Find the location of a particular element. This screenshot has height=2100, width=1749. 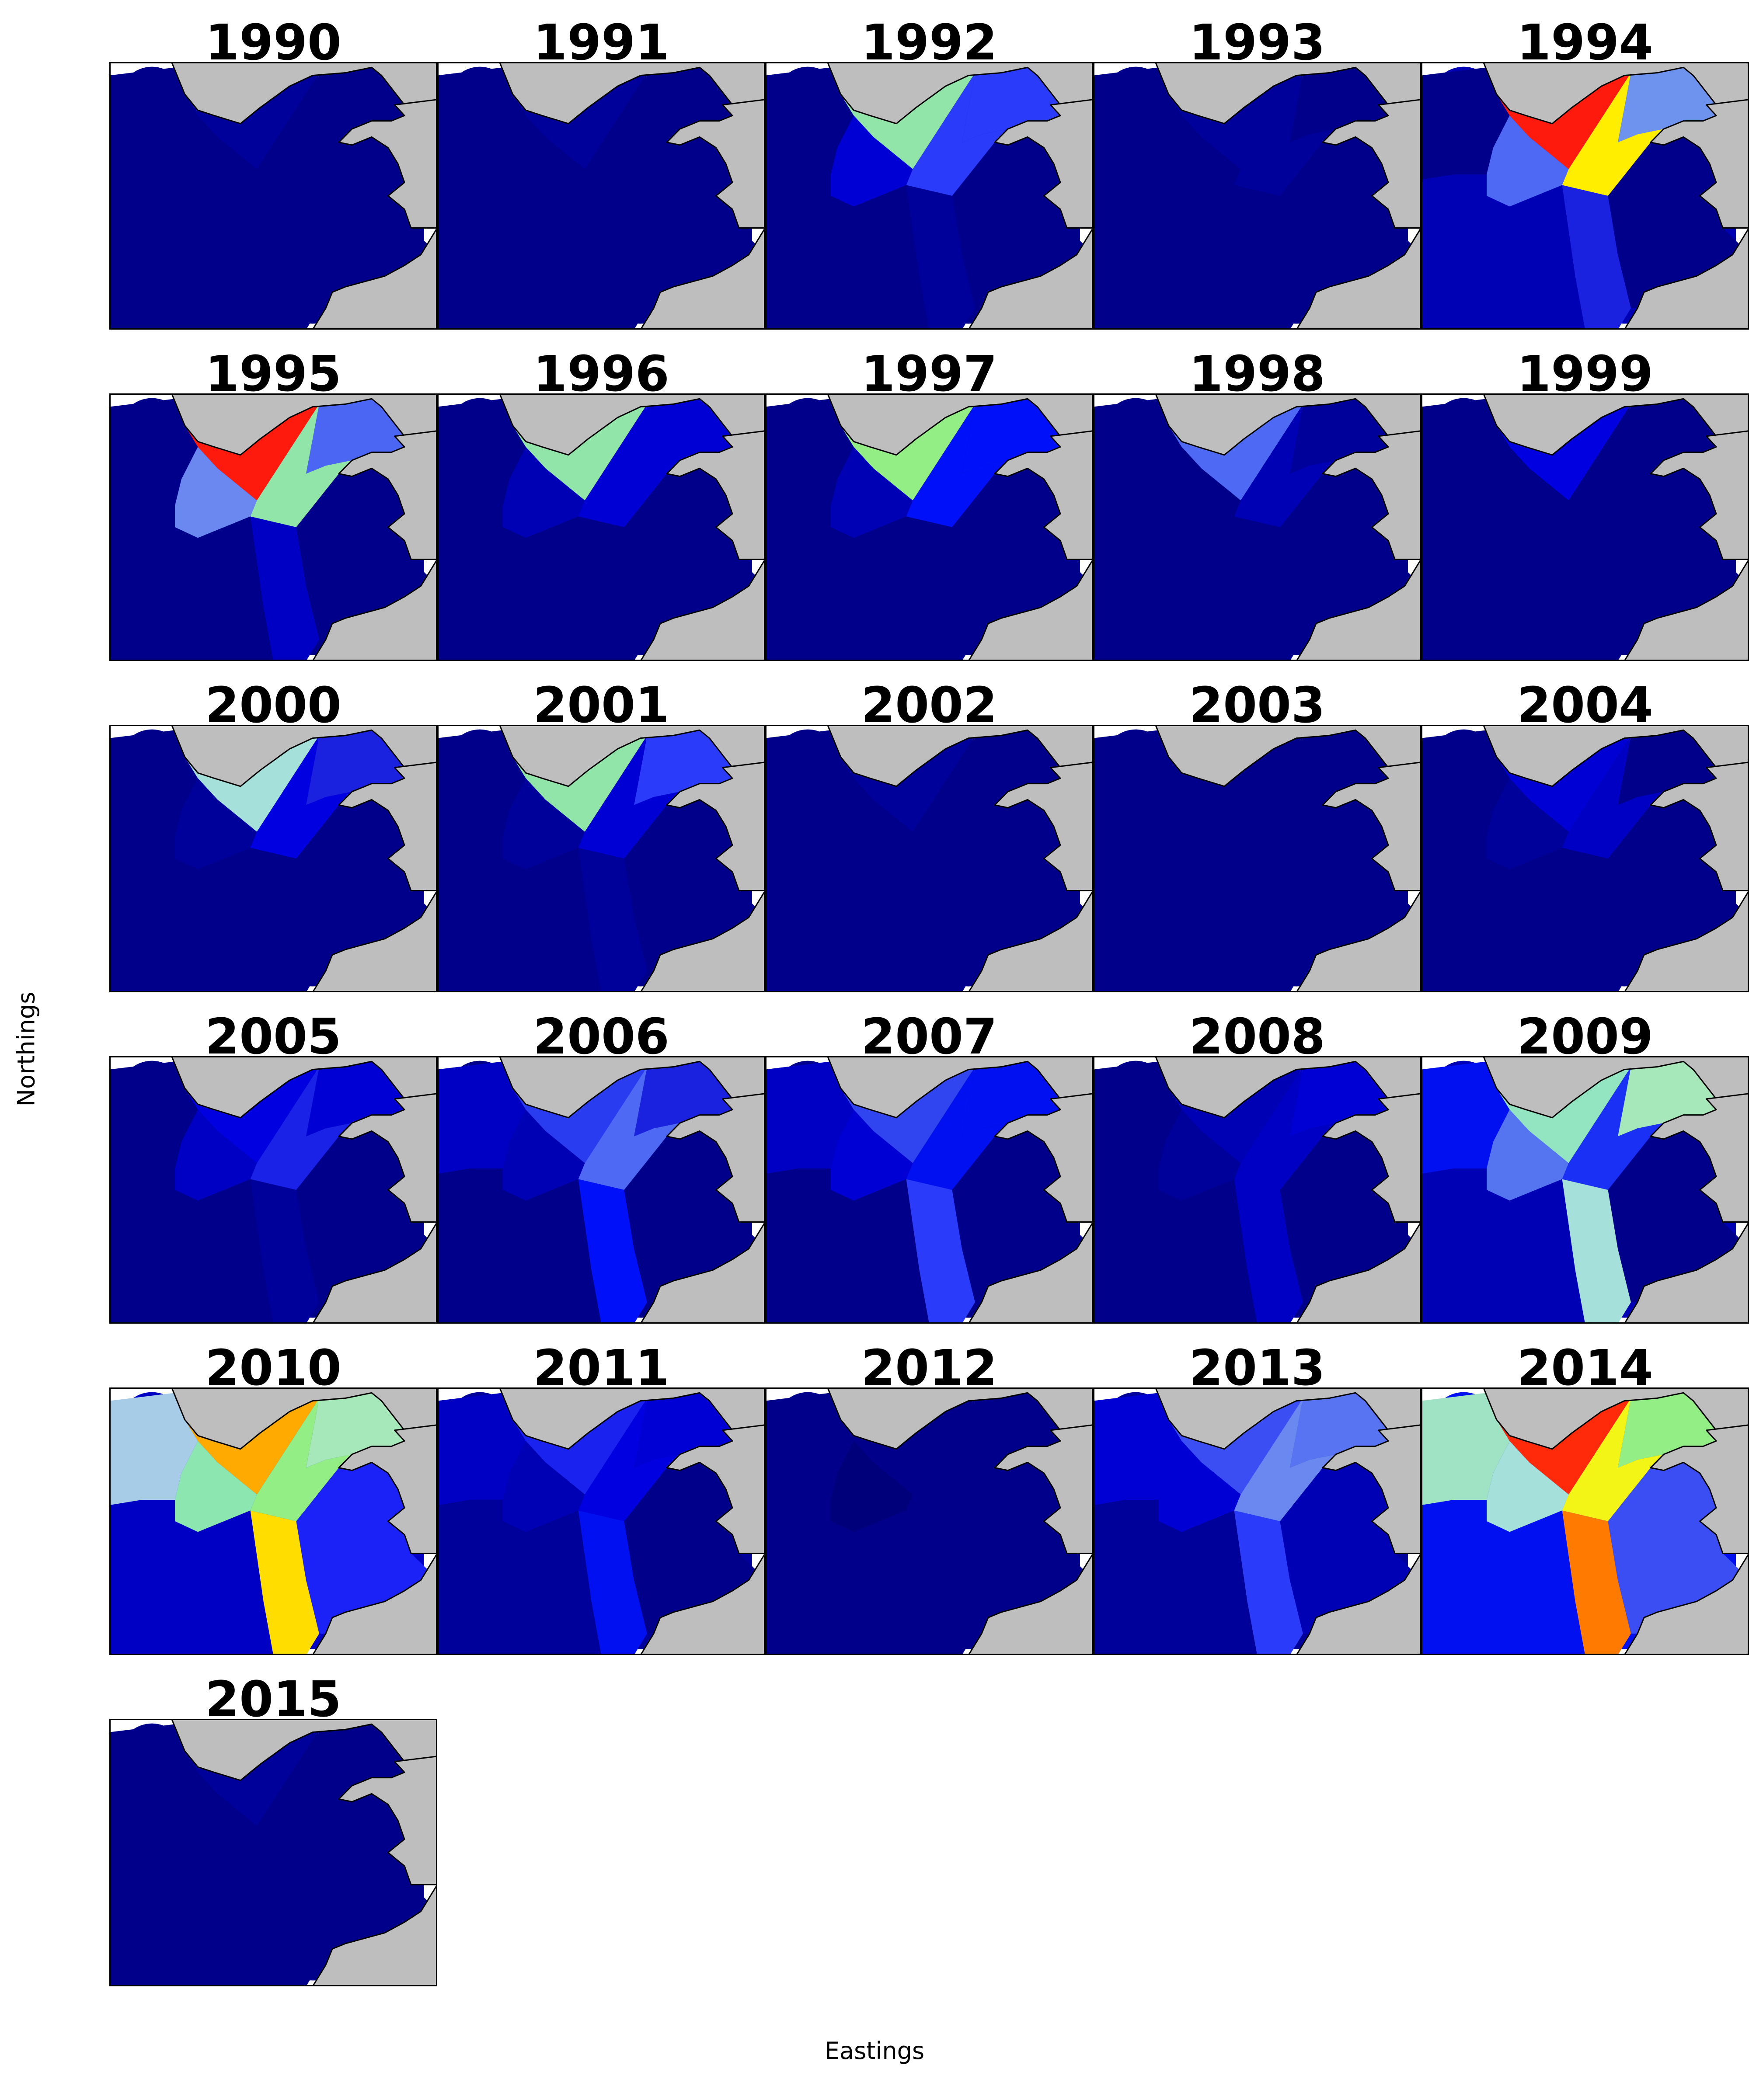

map-panel-2009 is located at coordinates (1578, 1197).